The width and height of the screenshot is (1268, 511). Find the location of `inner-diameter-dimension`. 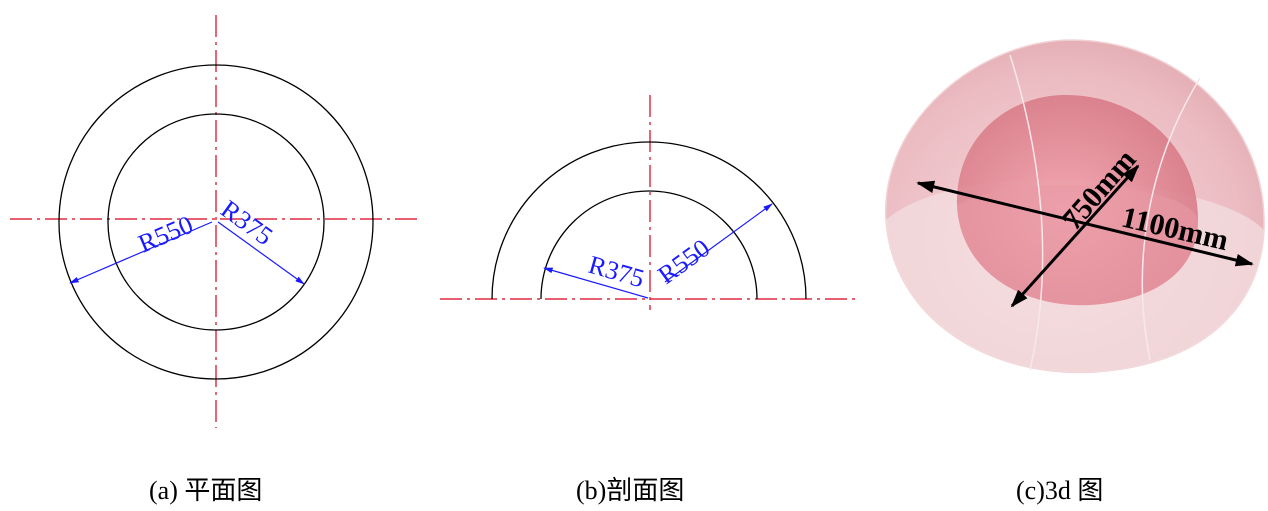

inner-diameter-dimension is located at coordinates (1075, 236).